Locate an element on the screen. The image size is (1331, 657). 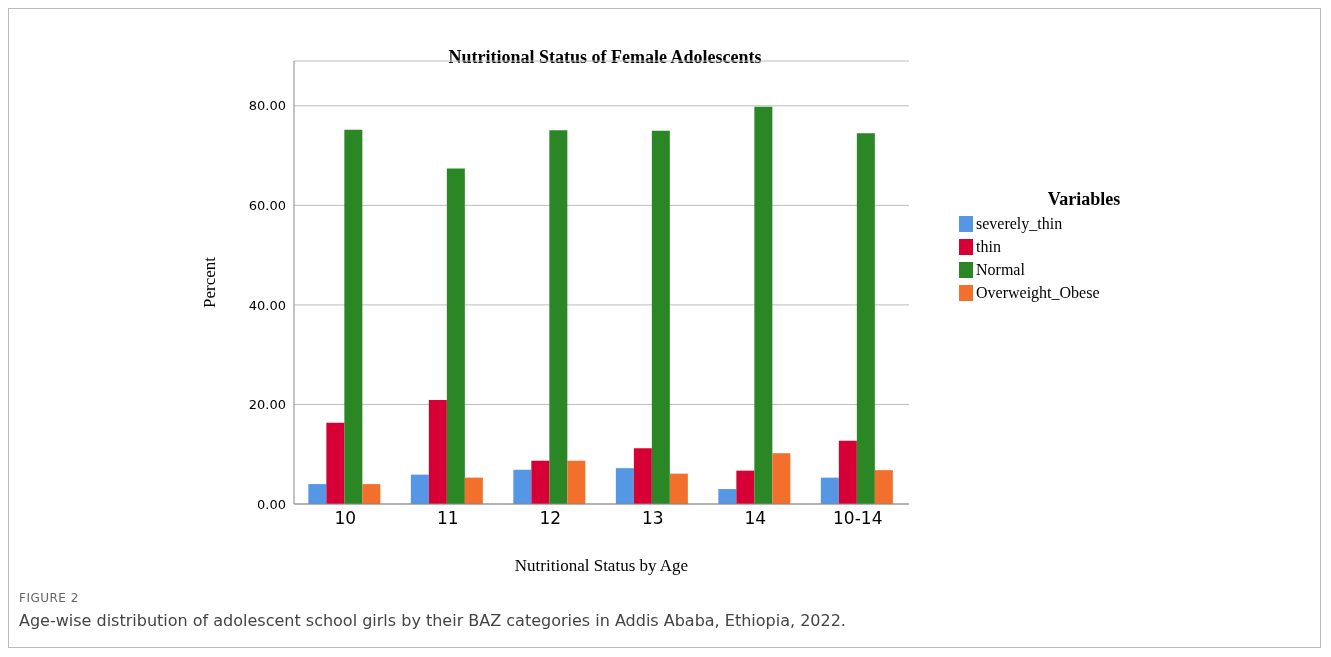
y-tick-label: 20.00 is located at coordinates (267, 405).